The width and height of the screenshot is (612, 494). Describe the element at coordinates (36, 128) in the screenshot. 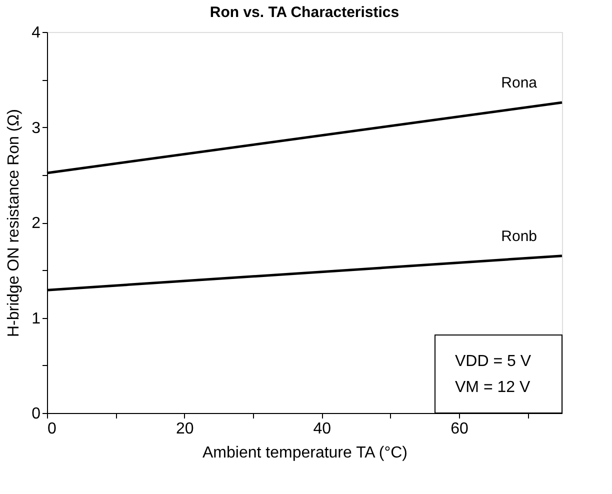

I see `y-tick-label: 3` at that location.